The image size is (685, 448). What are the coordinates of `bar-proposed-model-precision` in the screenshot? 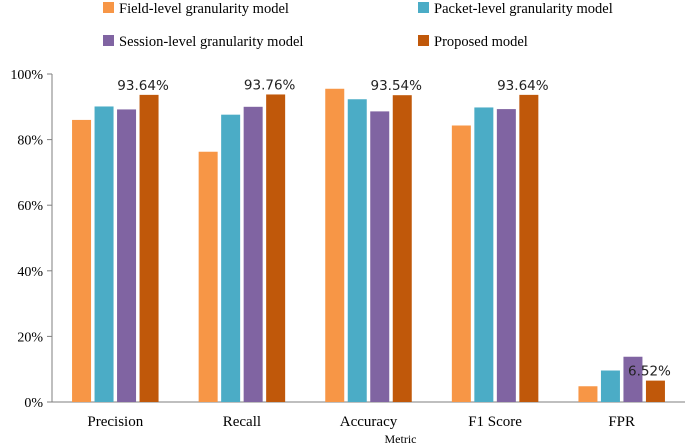 It's located at (149, 248).